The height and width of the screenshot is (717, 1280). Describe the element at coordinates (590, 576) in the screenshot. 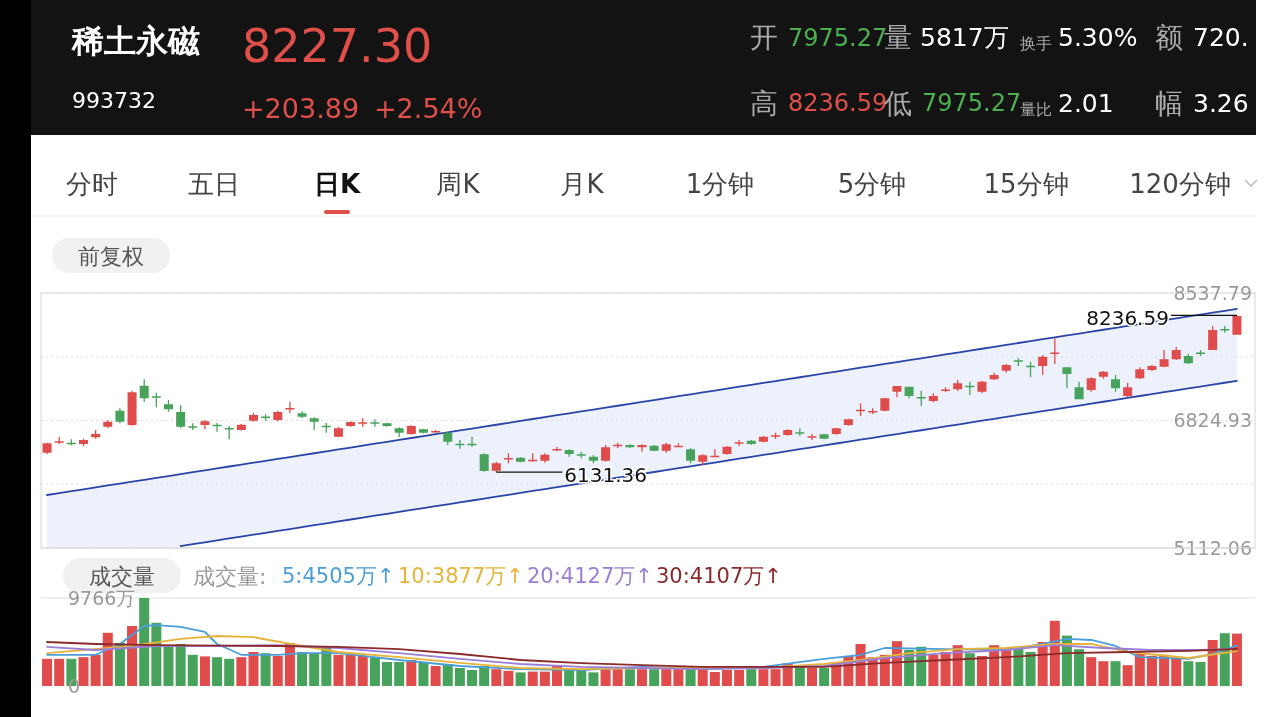

I see `text: 20:4127万↑` at that location.